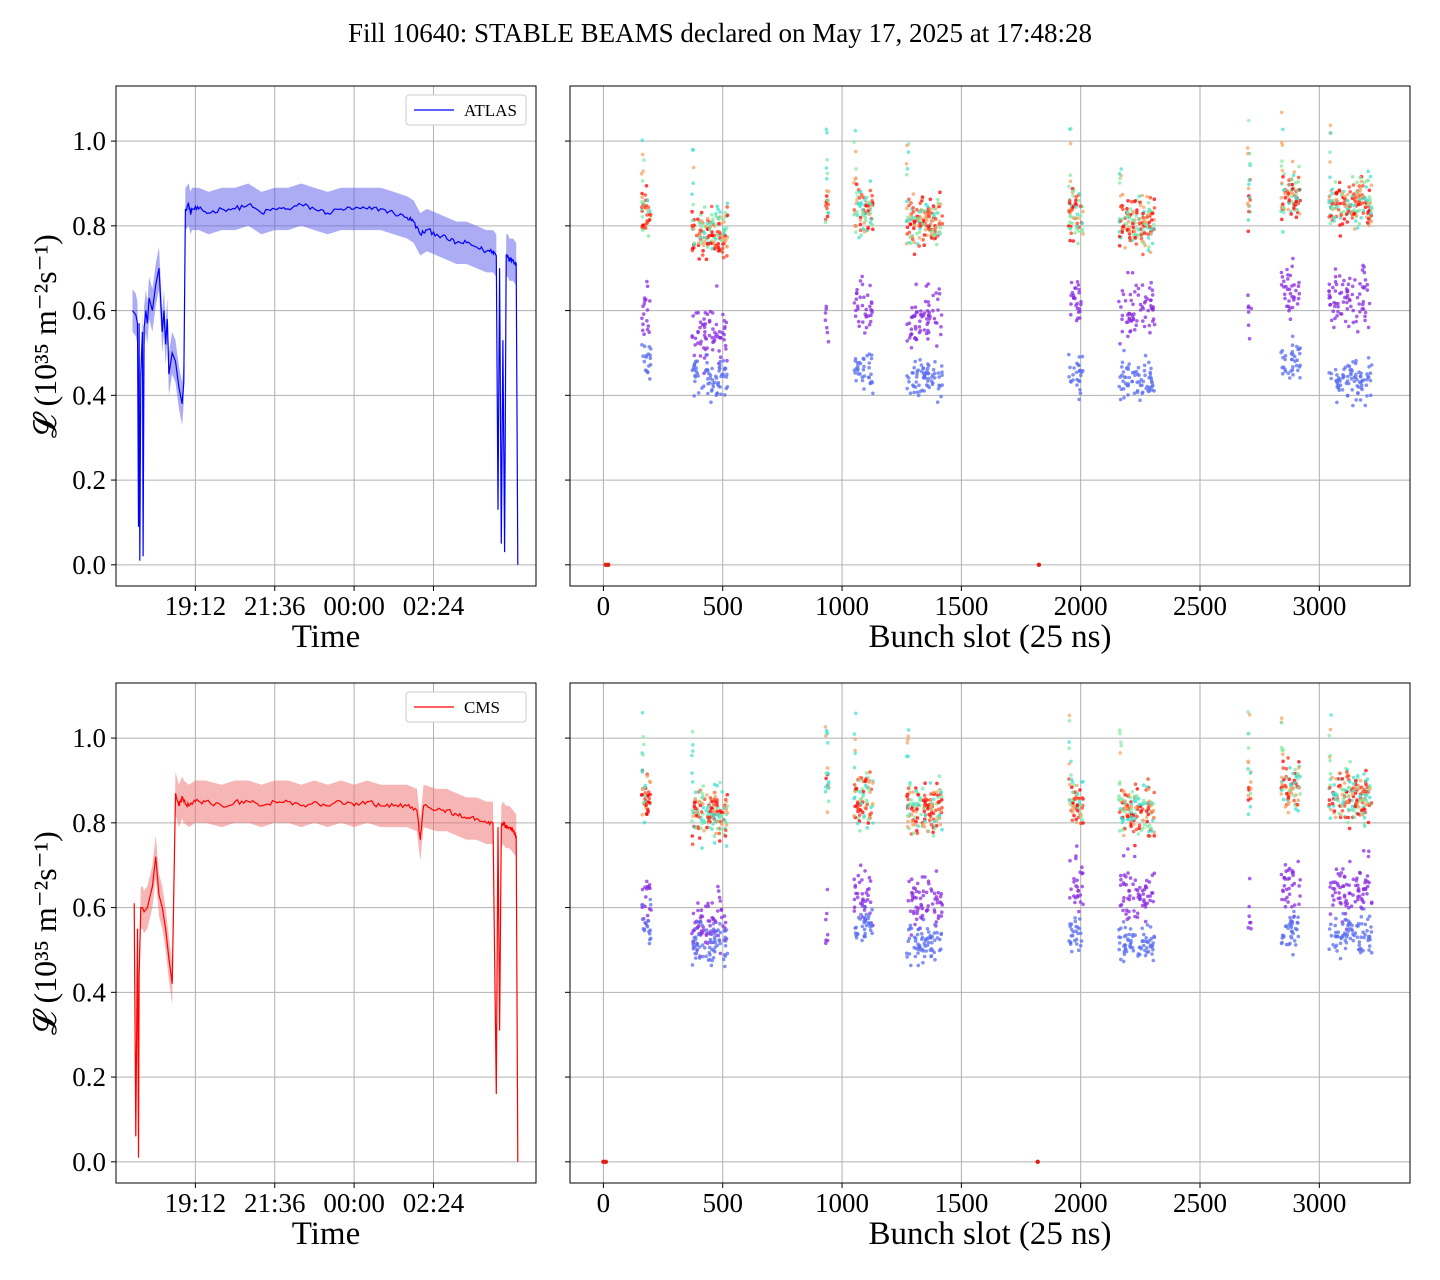  I want to click on y-tick-label: 0.2, so click(89, 480).